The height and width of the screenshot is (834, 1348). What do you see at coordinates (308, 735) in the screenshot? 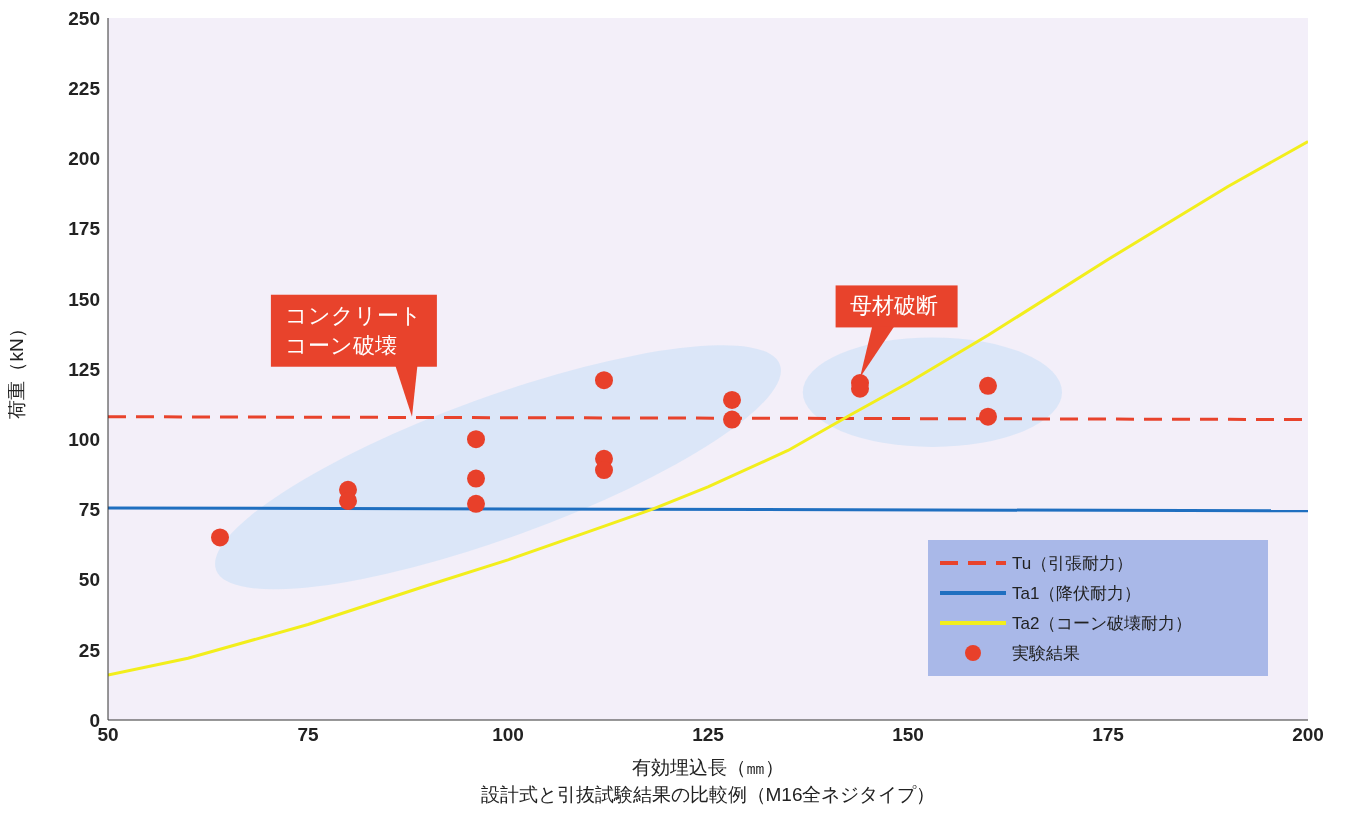
I see `x-tick-label: 75` at bounding box center [308, 735].